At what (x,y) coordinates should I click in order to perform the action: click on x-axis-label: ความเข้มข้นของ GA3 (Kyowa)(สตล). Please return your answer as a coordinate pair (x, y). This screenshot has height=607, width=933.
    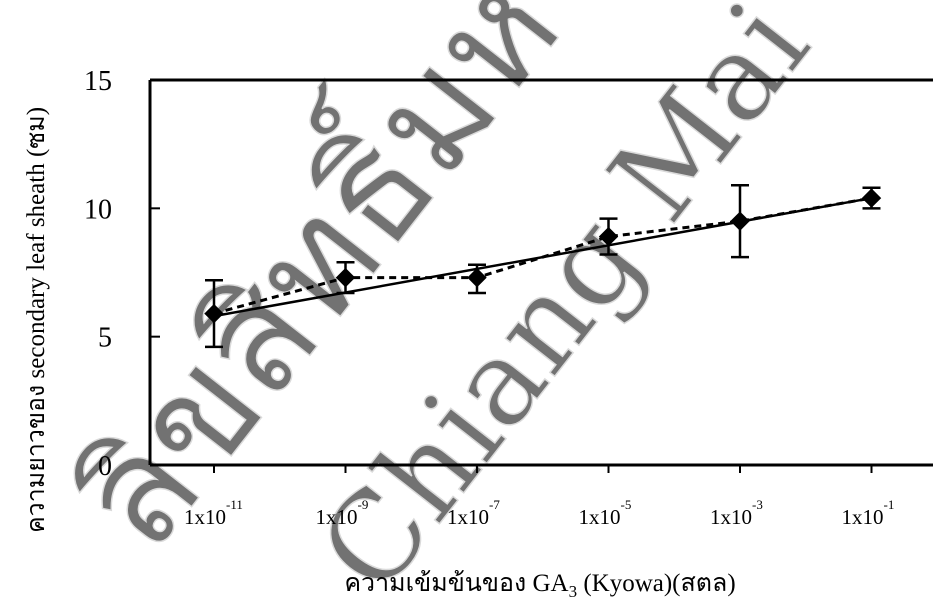
    Looking at the image, I should click on (539, 585).